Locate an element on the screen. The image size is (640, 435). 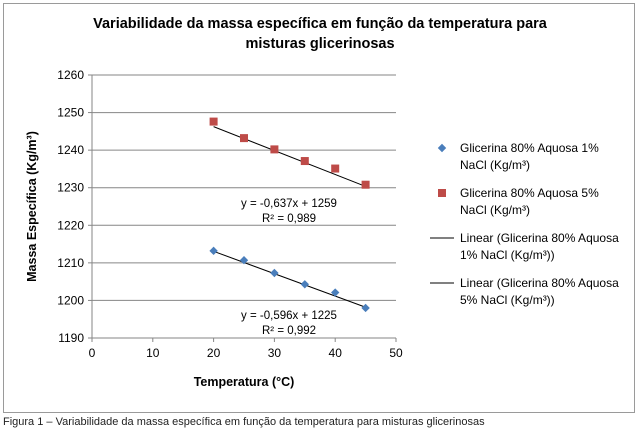
x-tick-label: 0 is located at coordinates (92, 353).